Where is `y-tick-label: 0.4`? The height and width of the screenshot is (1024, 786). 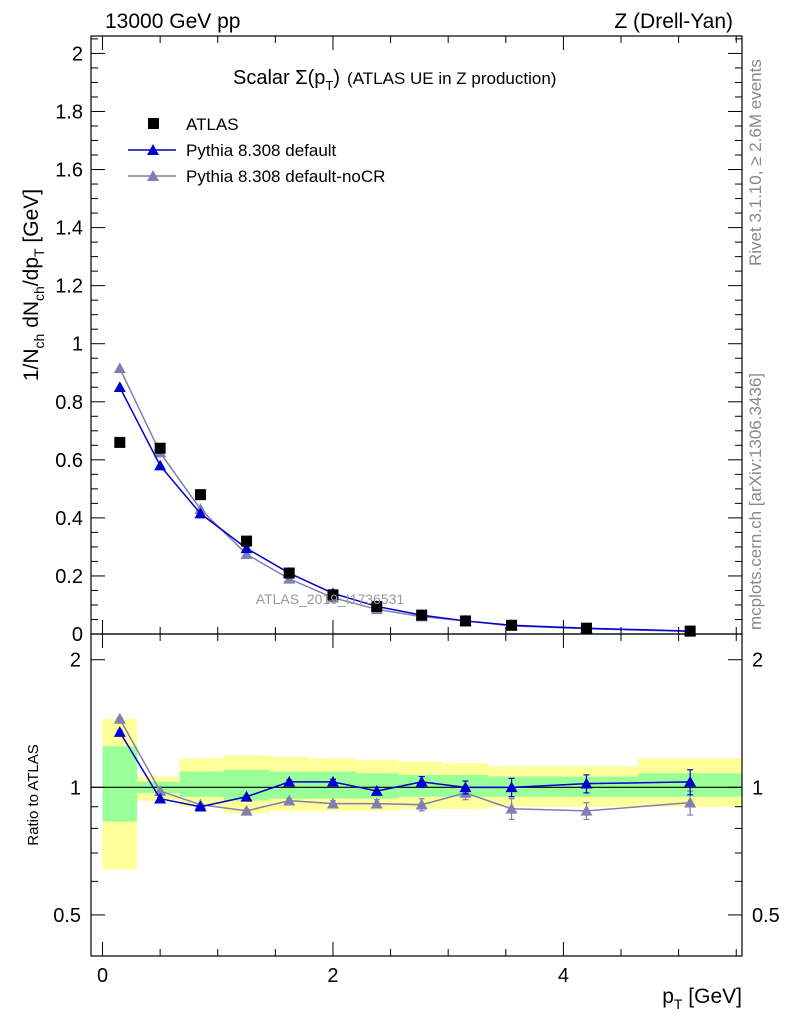
y-tick-label: 0.4 is located at coordinates (69, 519).